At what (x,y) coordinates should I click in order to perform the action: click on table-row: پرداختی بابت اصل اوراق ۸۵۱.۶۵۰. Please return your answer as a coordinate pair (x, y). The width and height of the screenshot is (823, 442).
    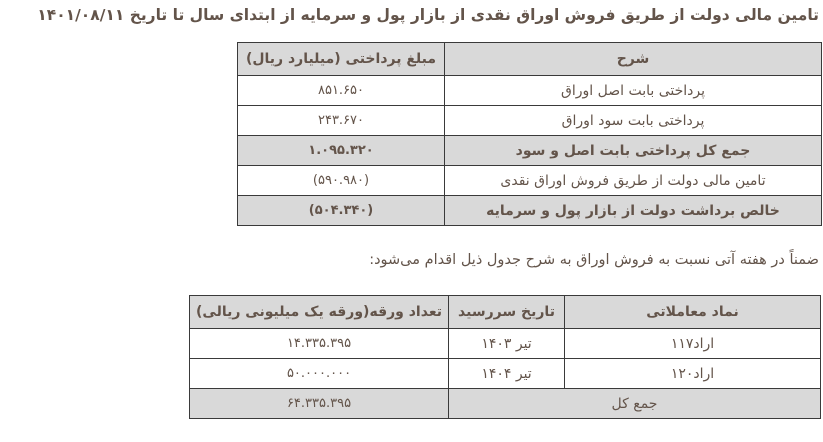
    Looking at the image, I should click on (529, 90).